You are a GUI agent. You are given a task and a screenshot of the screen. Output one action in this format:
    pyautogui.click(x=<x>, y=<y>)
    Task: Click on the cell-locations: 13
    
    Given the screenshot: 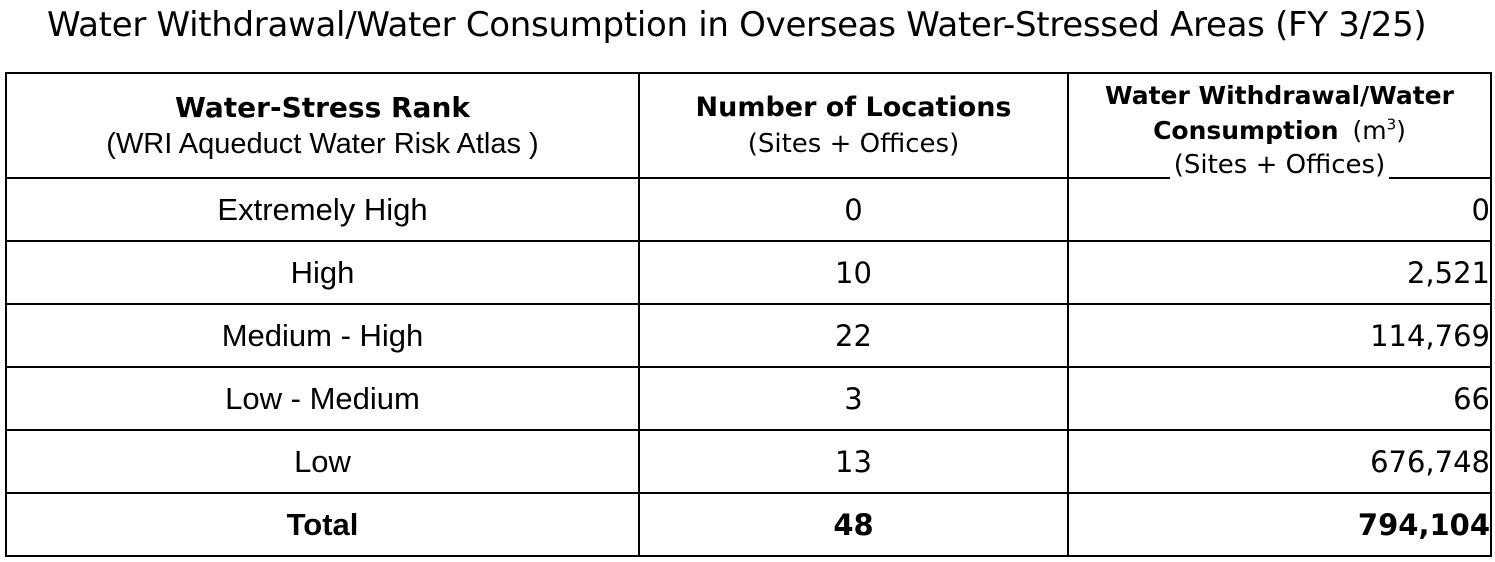 What is the action you would take?
    pyautogui.click(x=853, y=461)
    